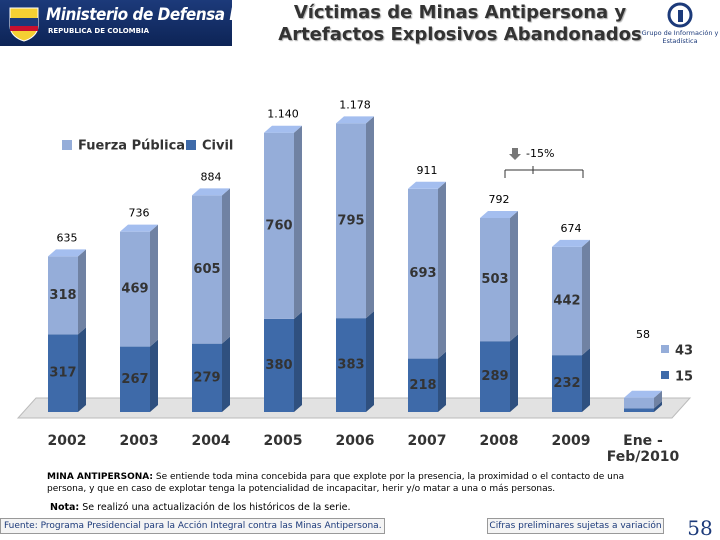  I want to click on x-tick-label: Ene - Feb/2010, so click(643, 449).